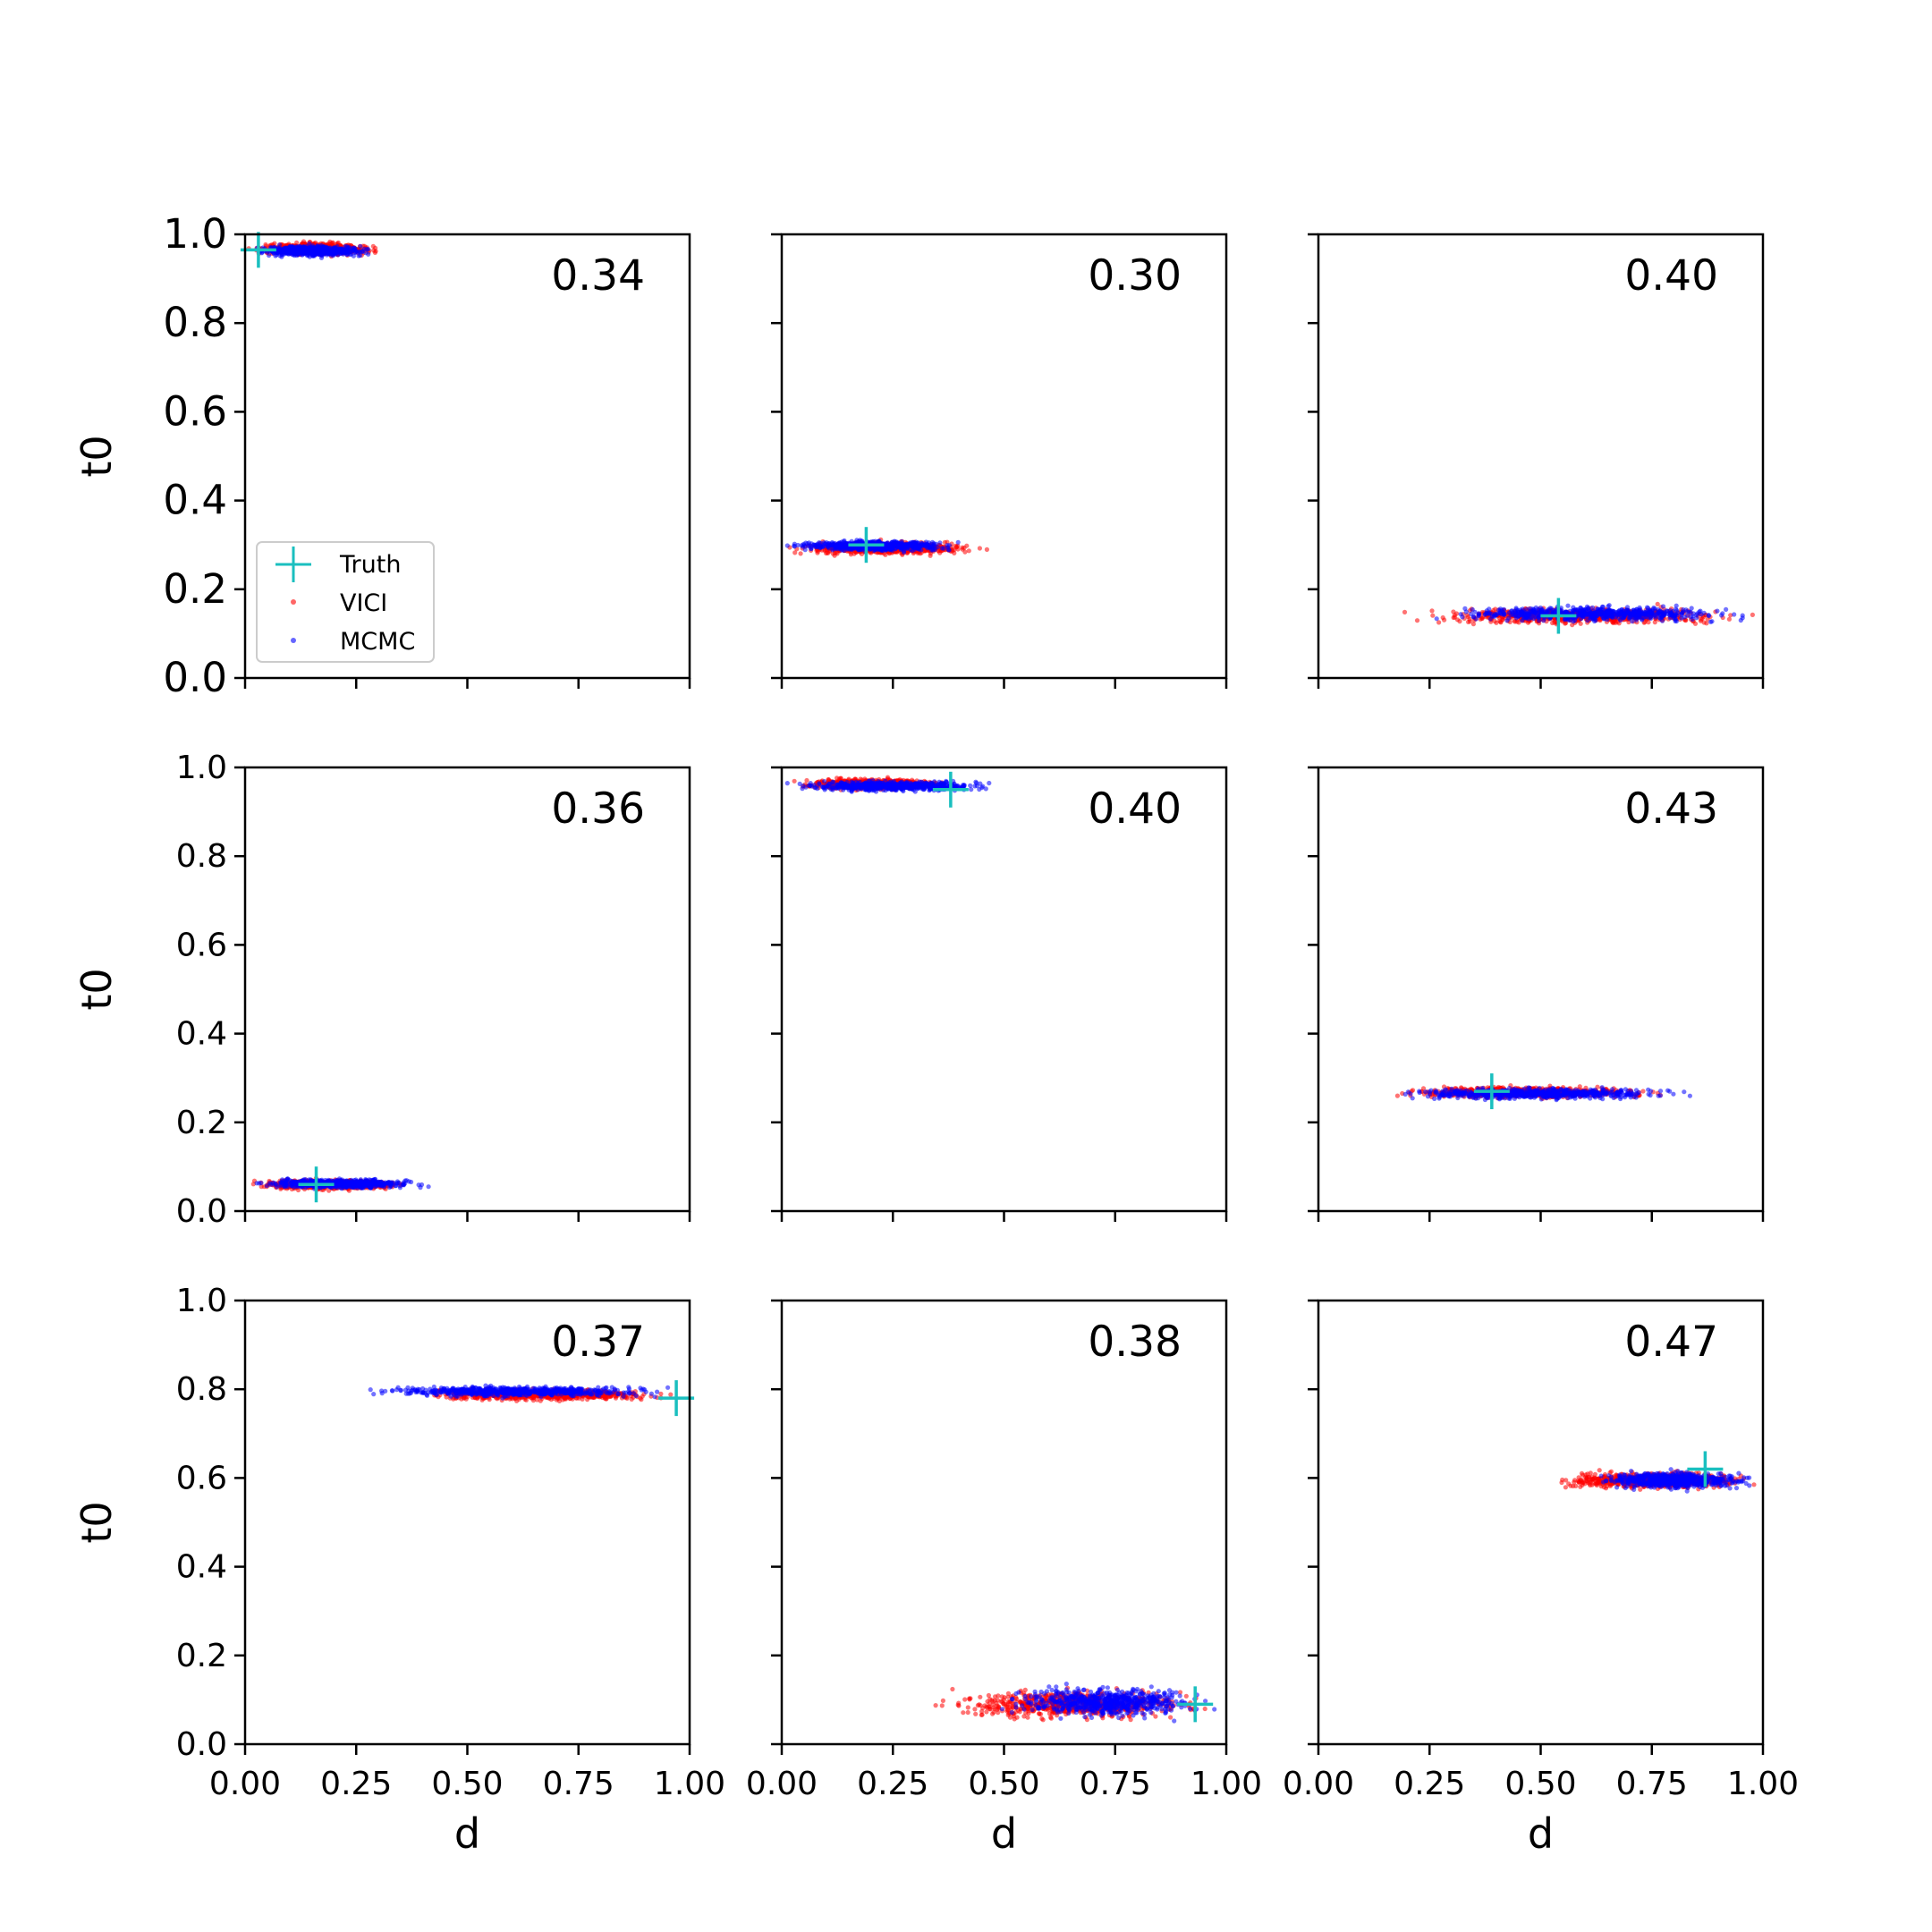 This screenshot has width=1932, height=1932. Describe the element at coordinates (1004, 456) in the screenshot. I see `panel-frame` at that location.